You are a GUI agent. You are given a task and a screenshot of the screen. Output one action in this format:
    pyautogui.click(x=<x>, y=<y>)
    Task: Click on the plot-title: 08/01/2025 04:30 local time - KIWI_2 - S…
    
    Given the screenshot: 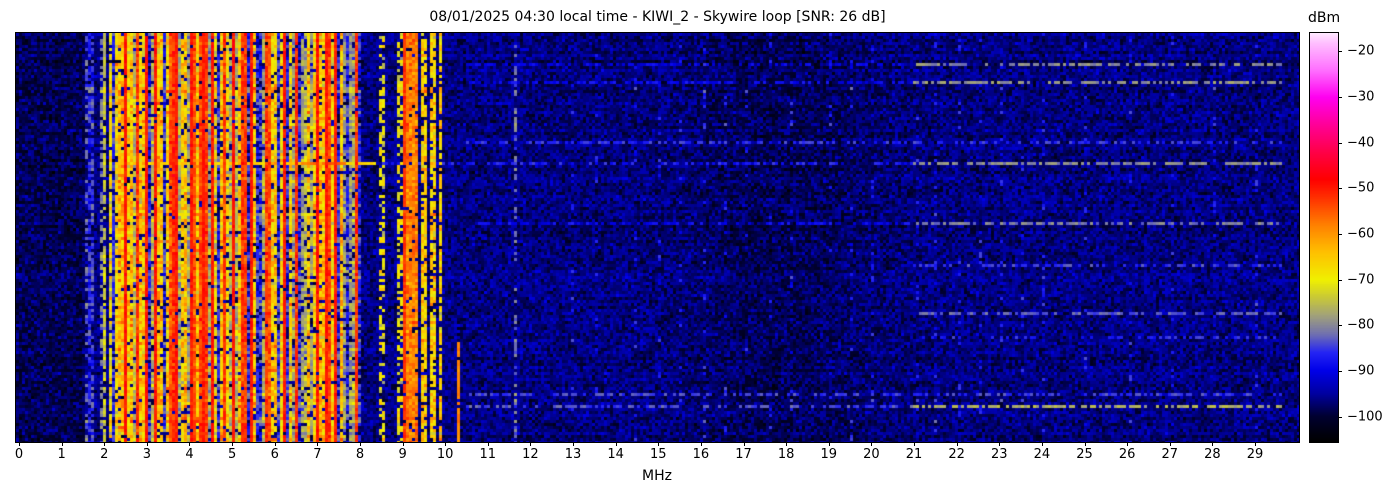 What is the action you would take?
    pyautogui.click(x=657, y=17)
    